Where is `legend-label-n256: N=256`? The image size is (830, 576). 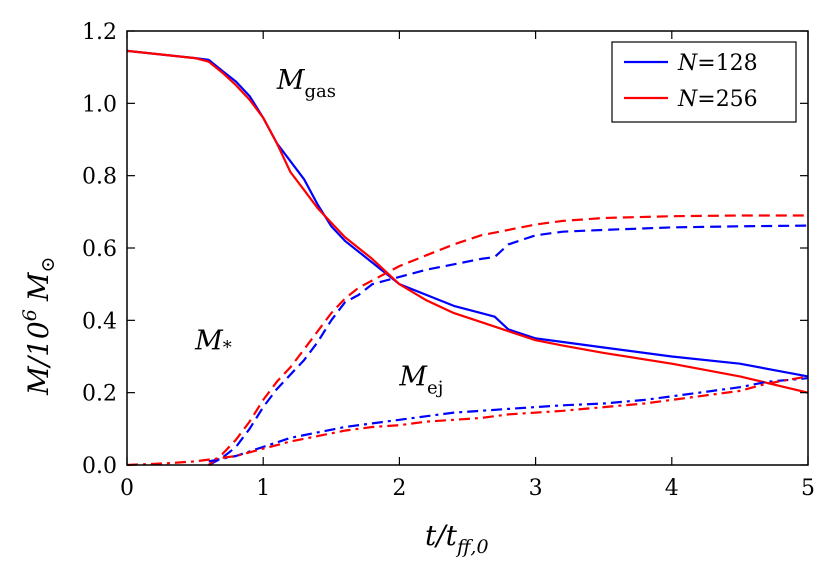
legend-label-n256: N=256 is located at coordinates (717, 99).